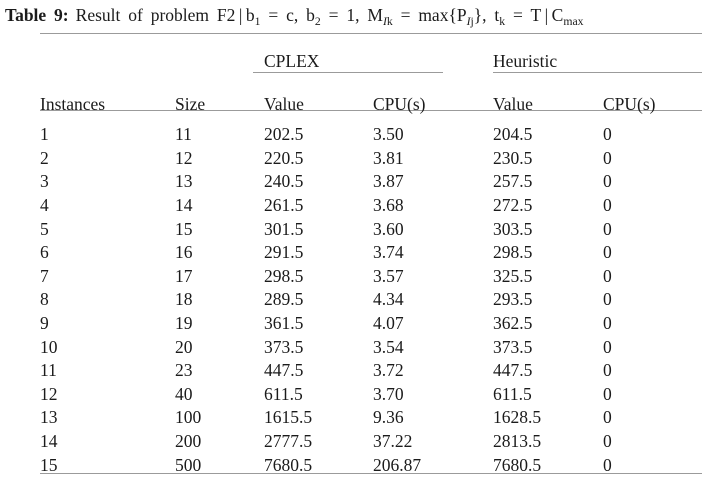 Image resolution: width=710 pixels, height=481 pixels. What do you see at coordinates (288, 441) in the screenshot?
I see `table-cell: 2777.5` at bounding box center [288, 441].